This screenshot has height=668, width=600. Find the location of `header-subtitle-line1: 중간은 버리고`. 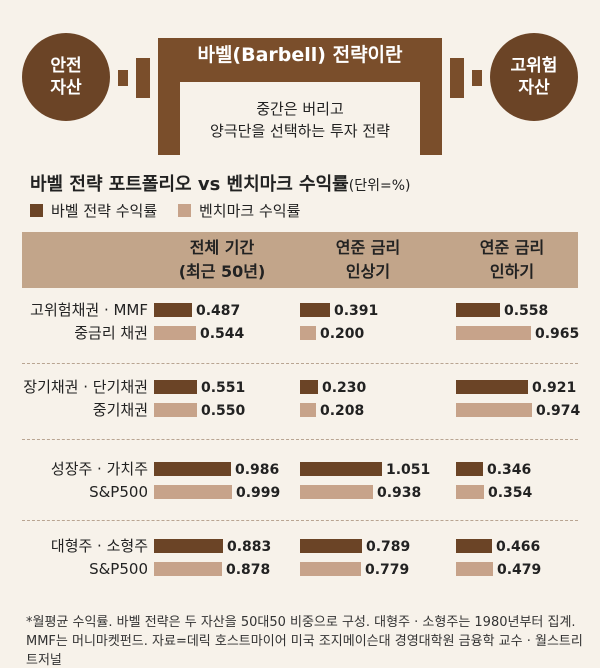

header-subtitle-line1: 중간은 버리고 is located at coordinates (300, 109).